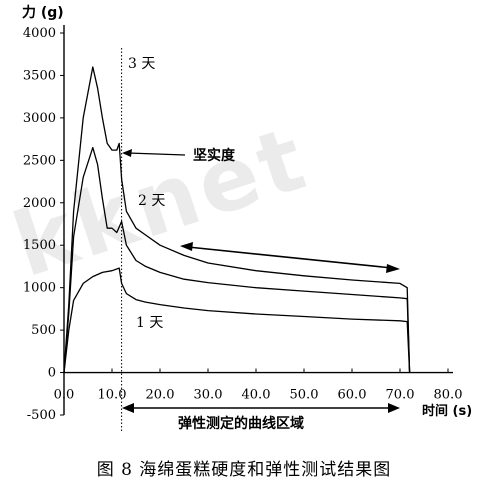  What do you see at coordinates (141, 64) in the screenshot?
I see `series-label-3-days: 3 天` at bounding box center [141, 64].